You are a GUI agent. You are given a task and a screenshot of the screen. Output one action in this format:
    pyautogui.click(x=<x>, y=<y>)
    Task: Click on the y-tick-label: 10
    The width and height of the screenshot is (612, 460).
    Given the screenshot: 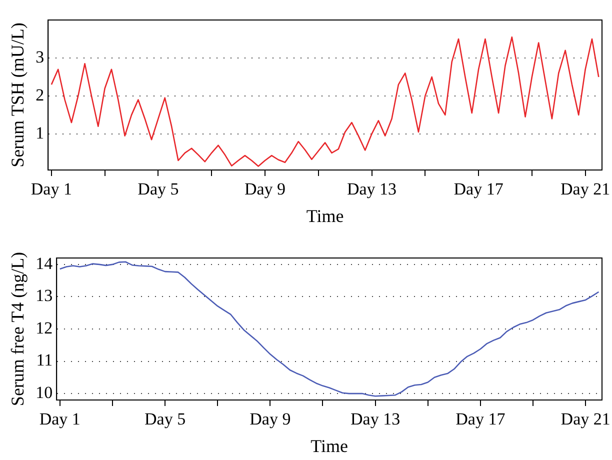 What is the action you would take?
    pyautogui.click(x=44, y=392)
    